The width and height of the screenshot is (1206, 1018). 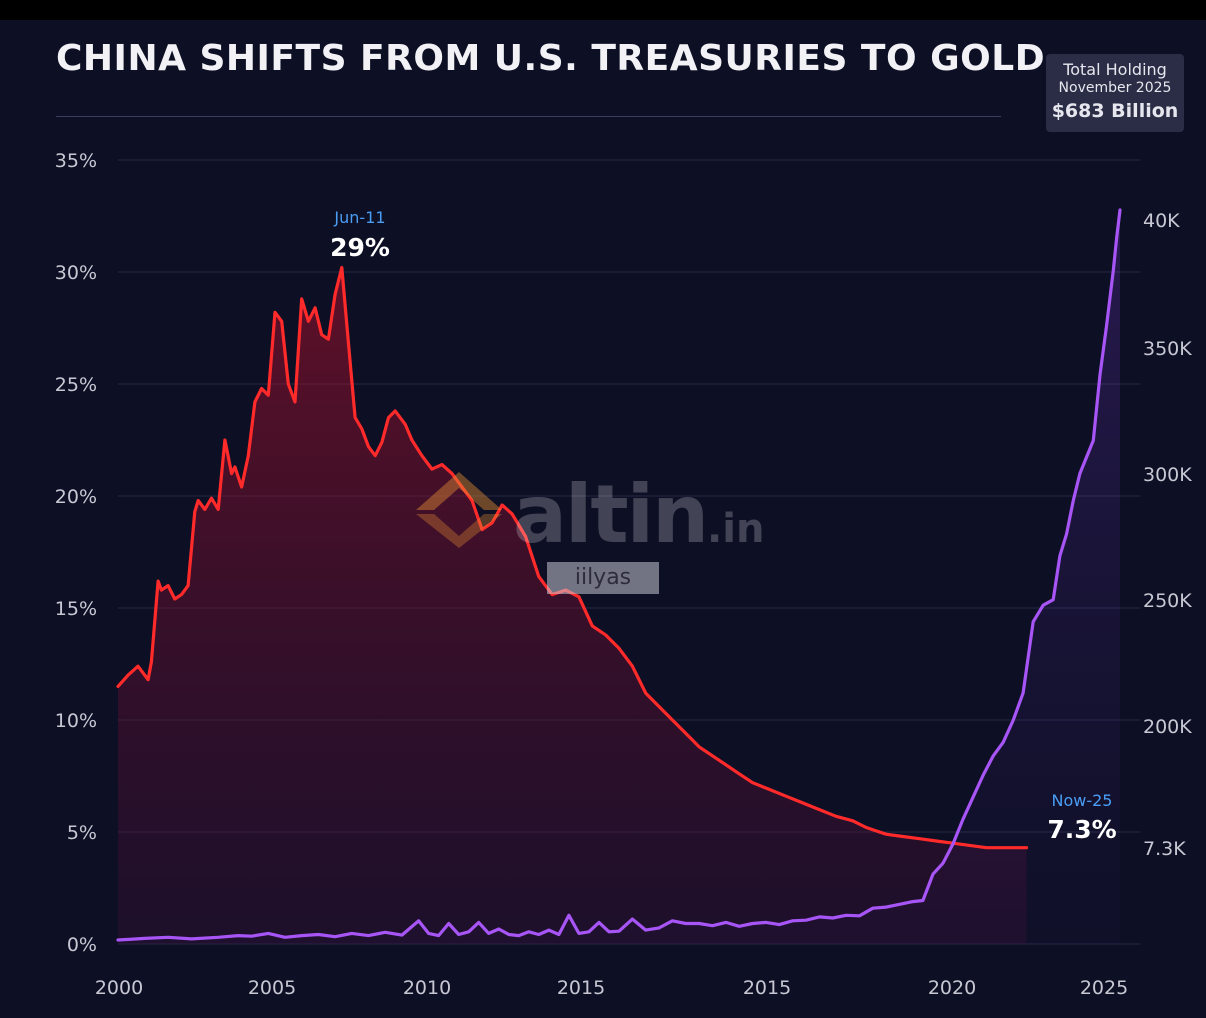 What do you see at coordinates (76, 609) in the screenshot?
I see `y-left-tick-label: 15%` at bounding box center [76, 609].